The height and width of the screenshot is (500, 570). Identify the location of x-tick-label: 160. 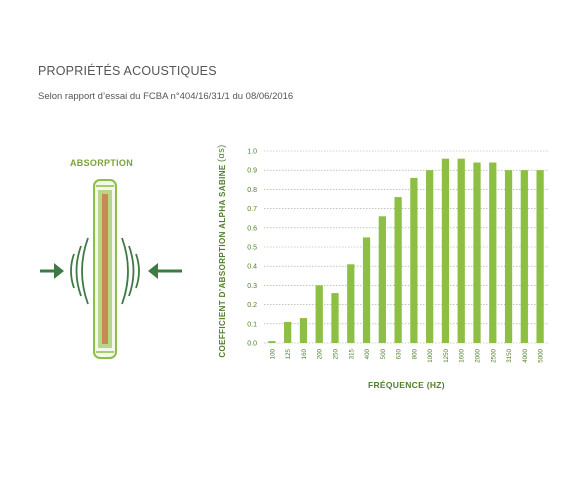
(304, 353).